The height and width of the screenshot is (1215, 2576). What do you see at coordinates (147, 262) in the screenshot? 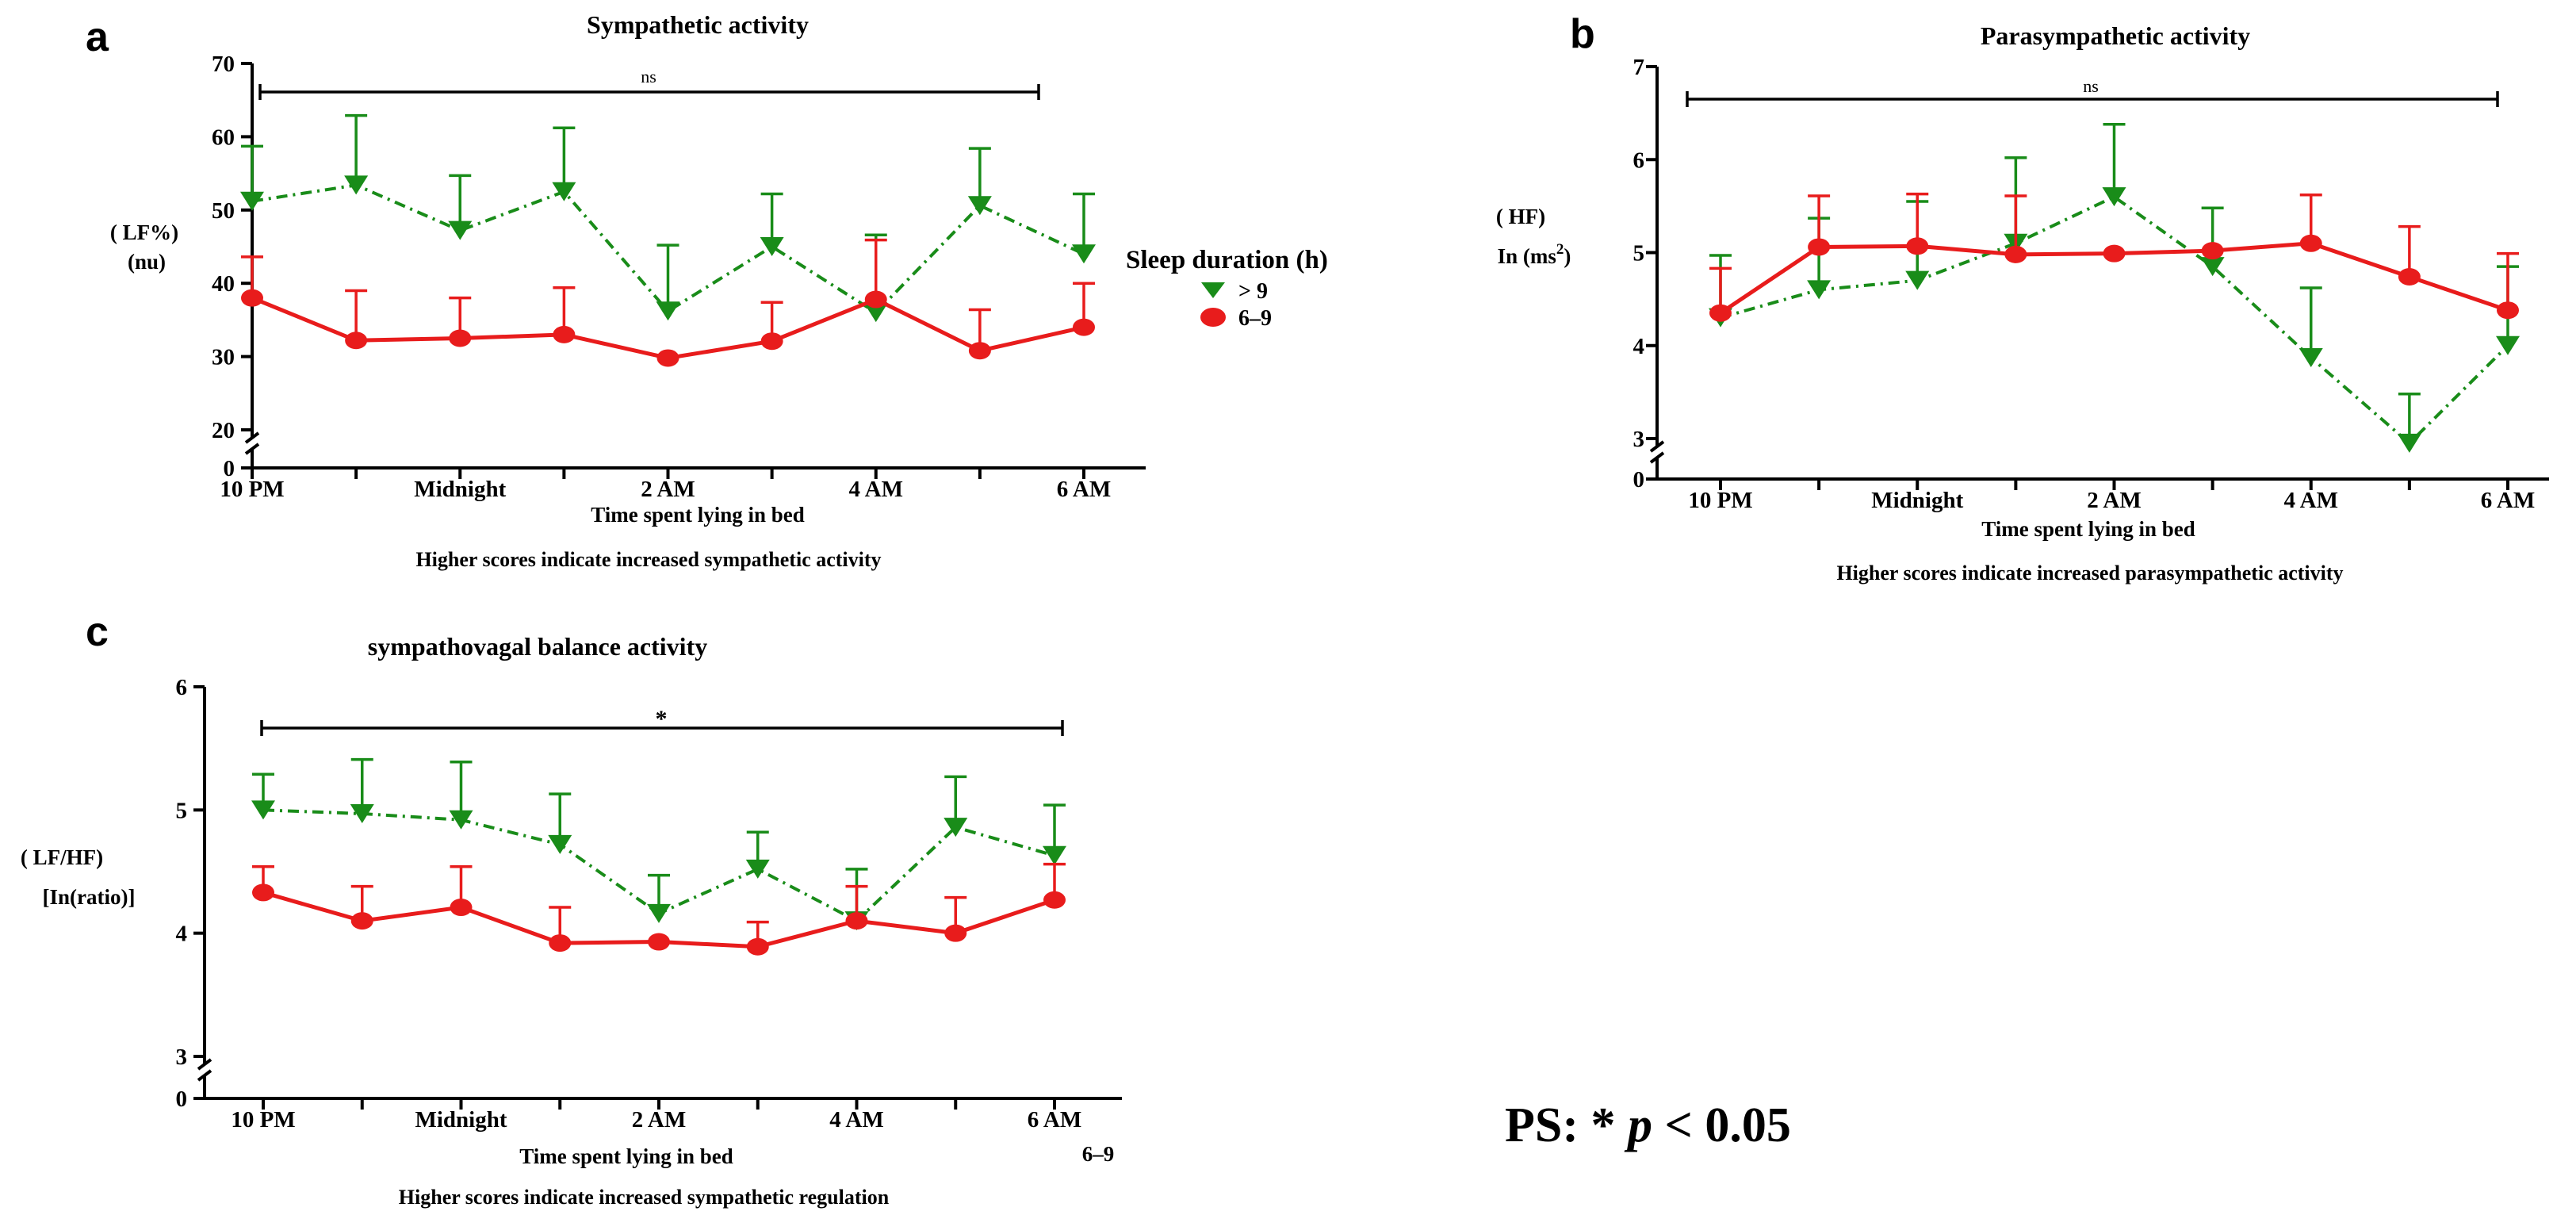
I see `panel-a-ylabel-line2: (nu)` at bounding box center [147, 262].